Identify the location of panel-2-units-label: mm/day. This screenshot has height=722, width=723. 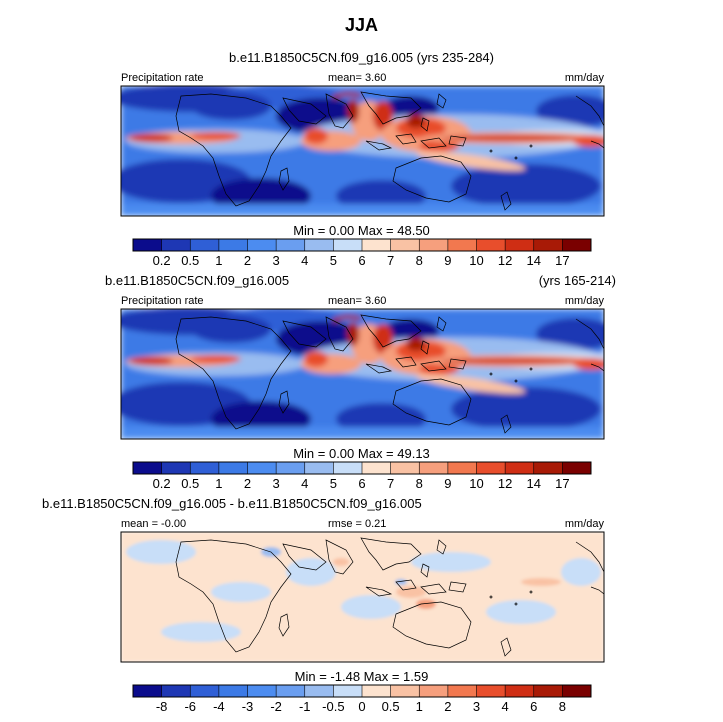
(585, 301).